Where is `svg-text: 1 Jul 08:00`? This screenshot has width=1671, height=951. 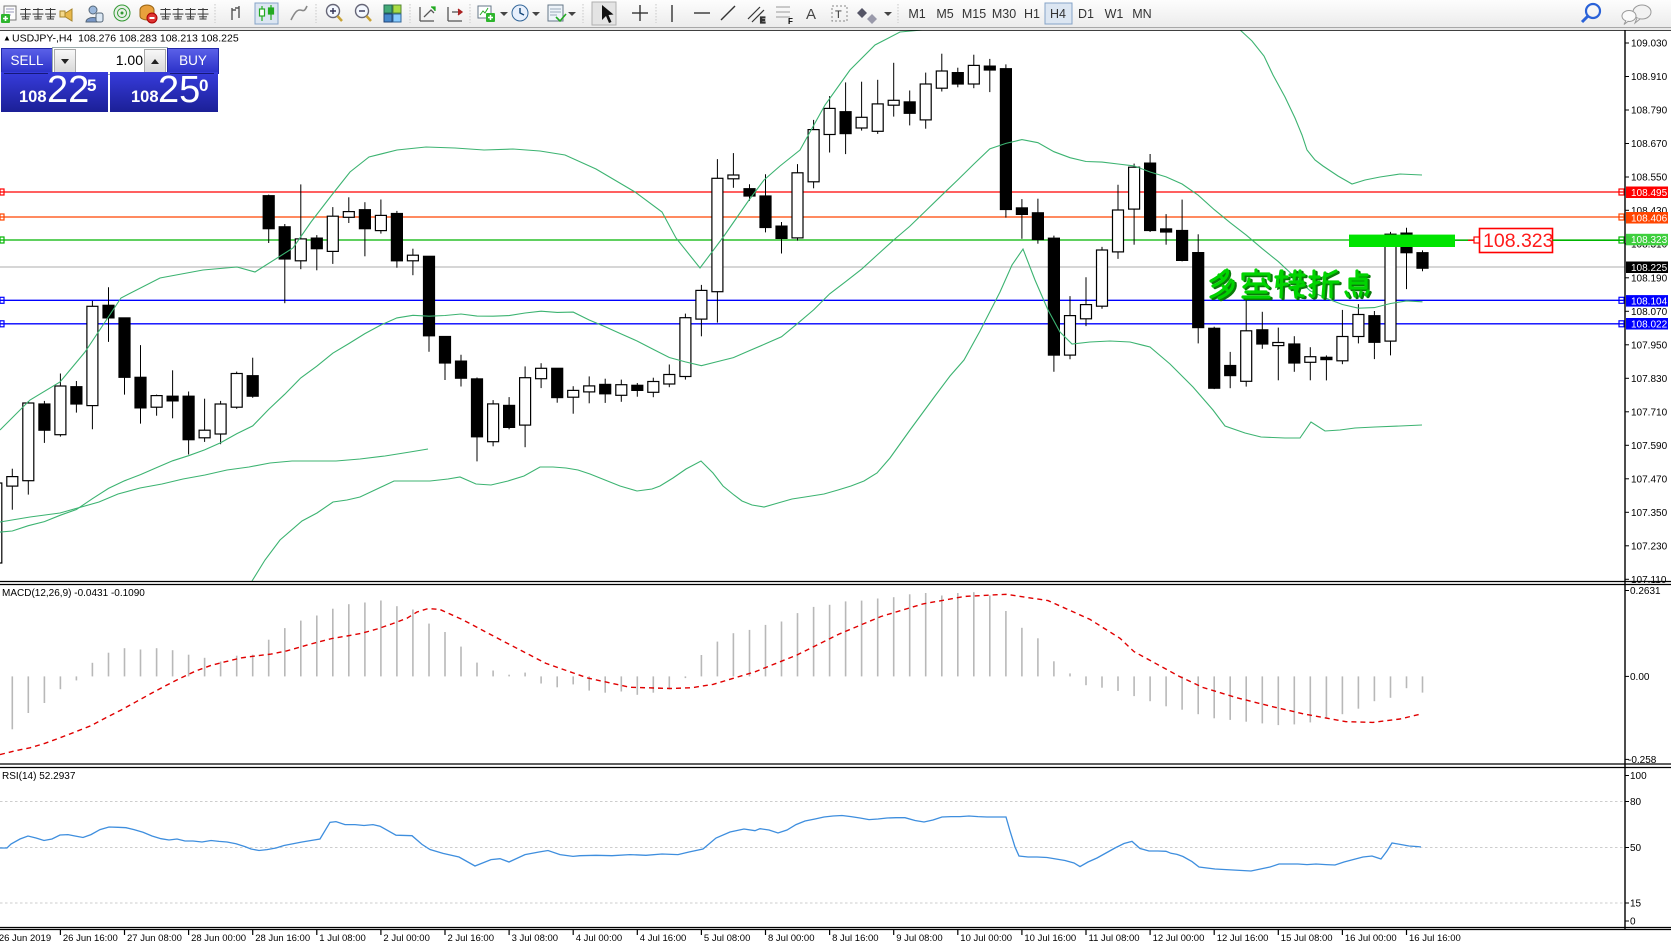 svg-text: 1 Jul 08:00 is located at coordinates (342, 938).